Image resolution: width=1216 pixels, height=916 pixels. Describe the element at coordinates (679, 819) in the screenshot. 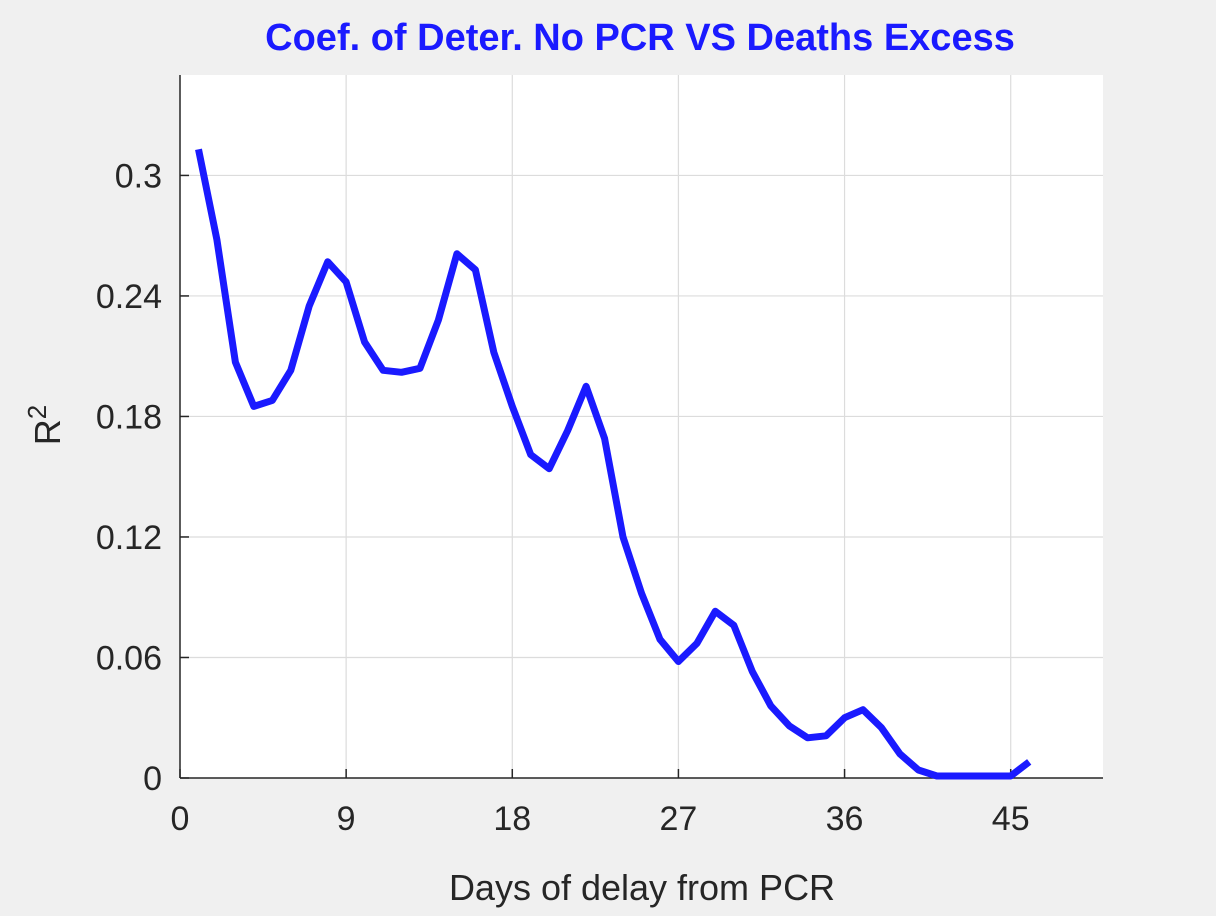

I see `x-tick-label: 27` at that location.